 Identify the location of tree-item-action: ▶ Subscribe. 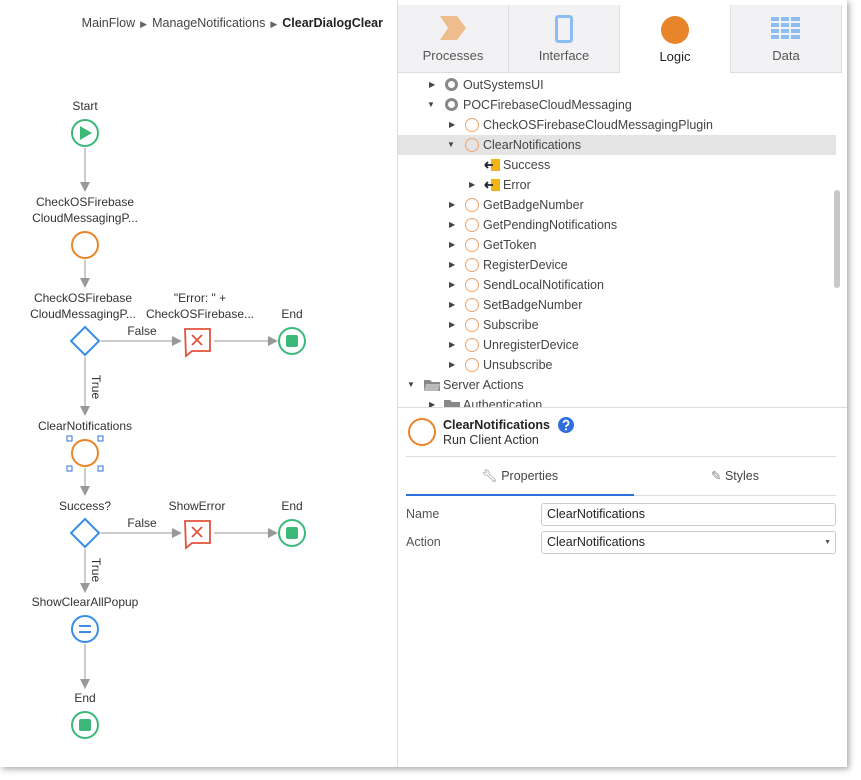
(617, 325).